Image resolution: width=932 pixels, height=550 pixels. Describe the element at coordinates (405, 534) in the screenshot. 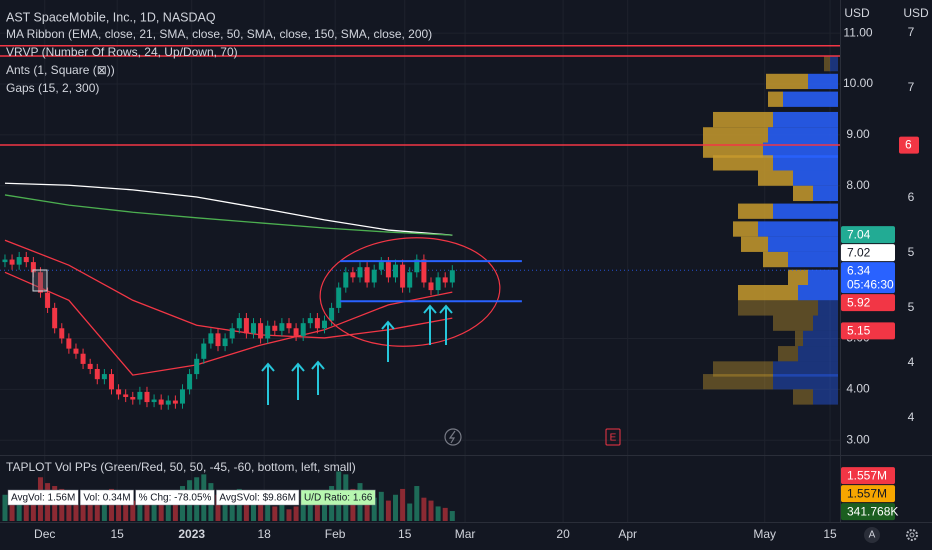

I see `x-tick-label: 15` at that location.